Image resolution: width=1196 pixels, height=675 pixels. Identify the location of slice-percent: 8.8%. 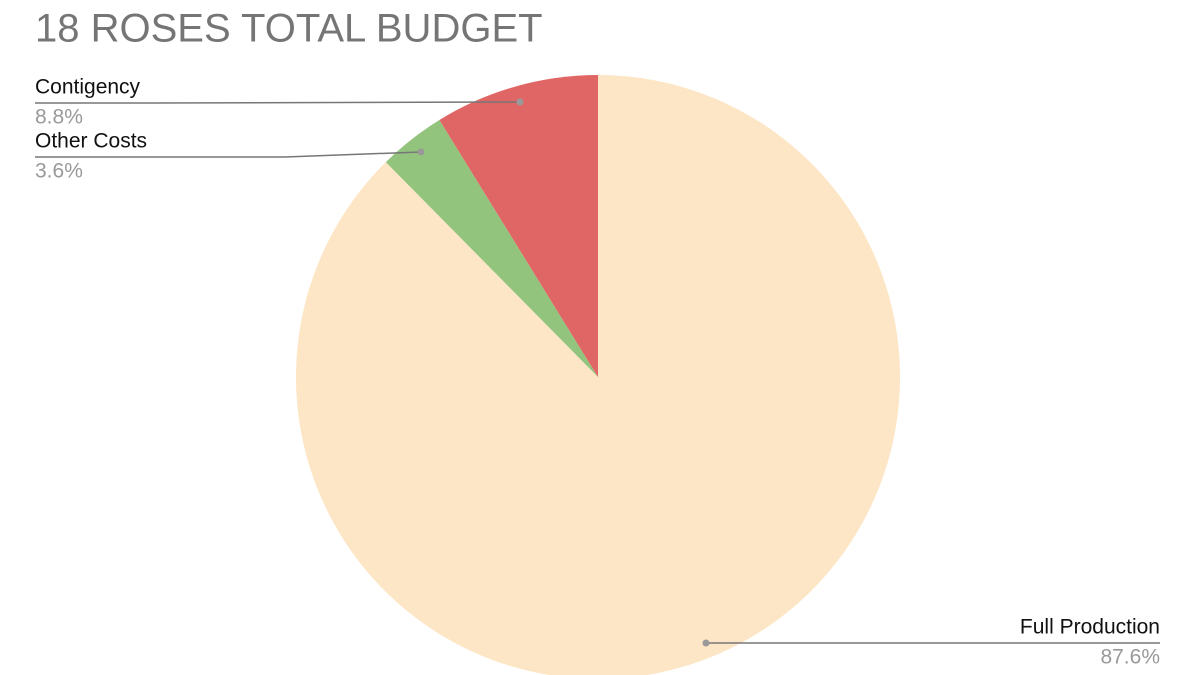
(59, 117).